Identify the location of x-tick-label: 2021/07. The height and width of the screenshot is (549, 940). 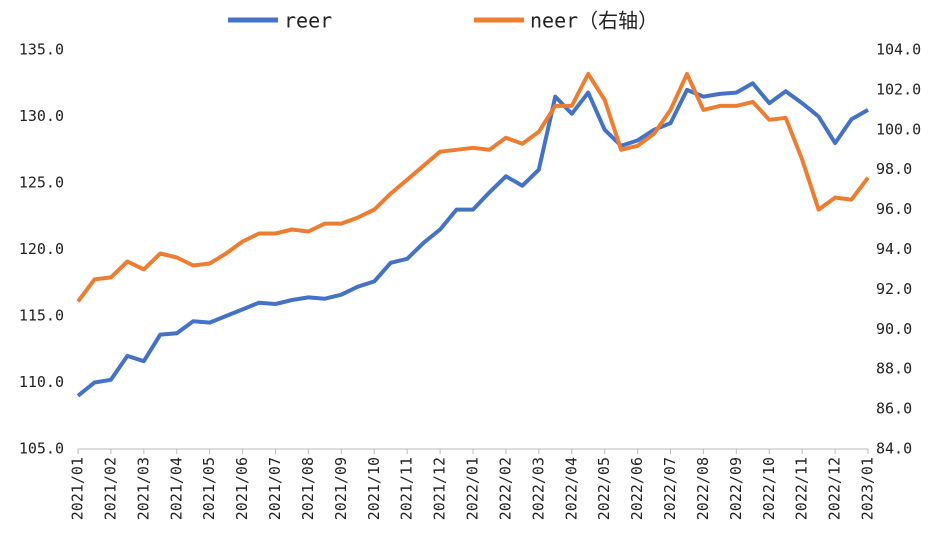
(275, 488).